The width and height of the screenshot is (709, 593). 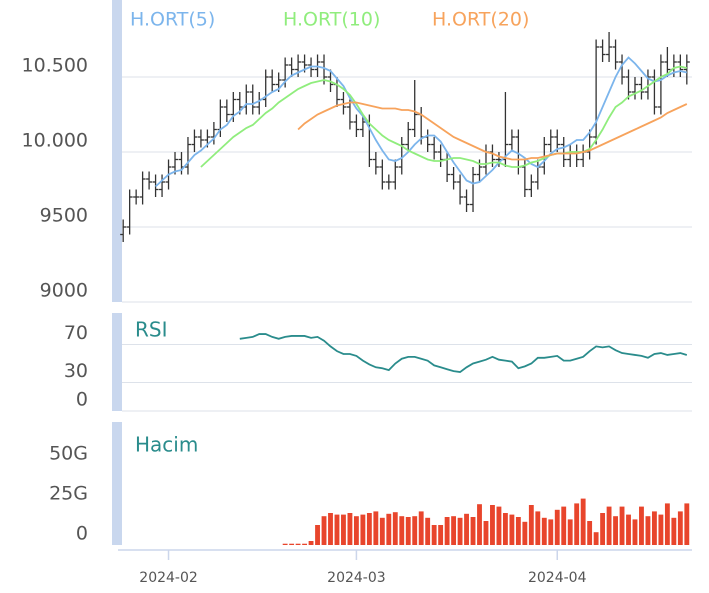 I want to click on y-tick-label: 25G, so click(x=68, y=494).